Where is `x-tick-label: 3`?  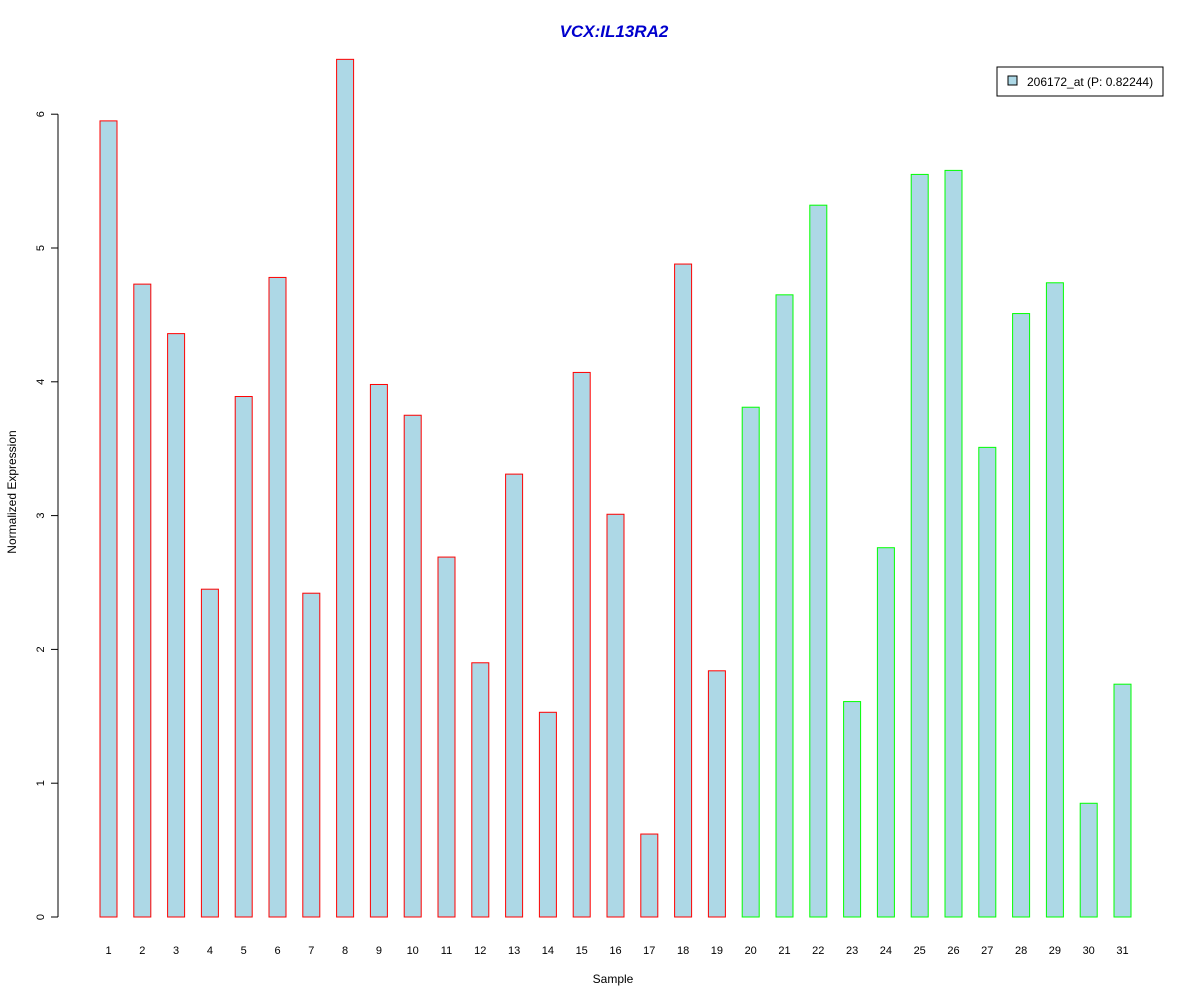
x-tick-label: 3 is located at coordinates (176, 951).